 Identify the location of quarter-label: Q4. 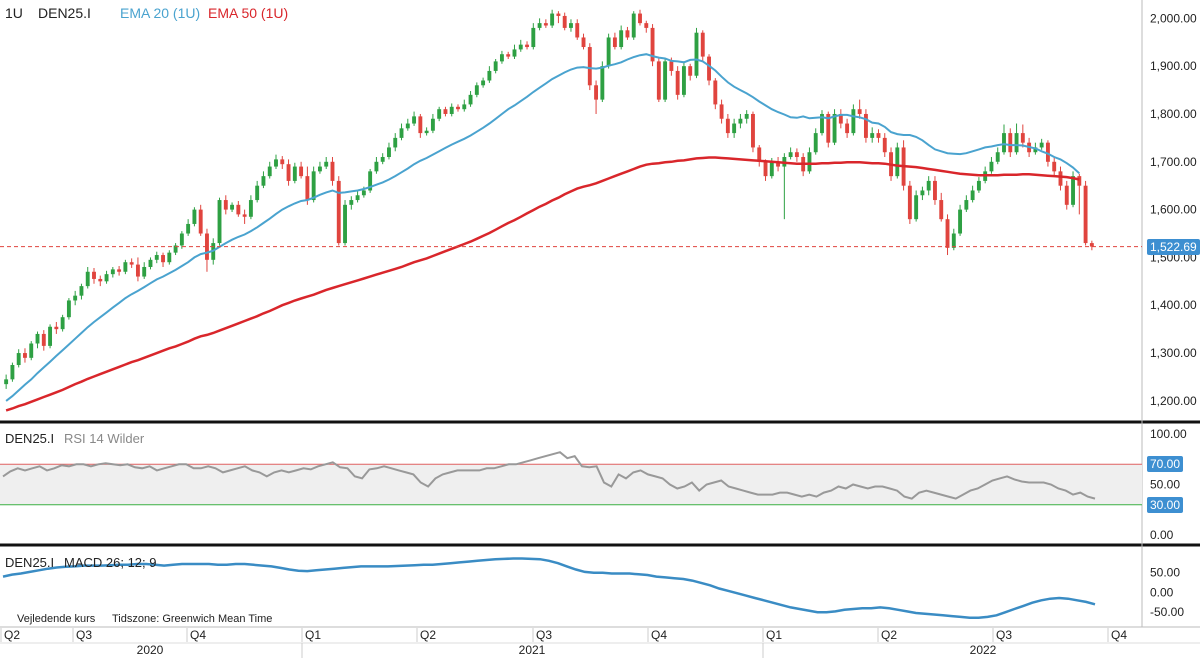
(1119, 635).